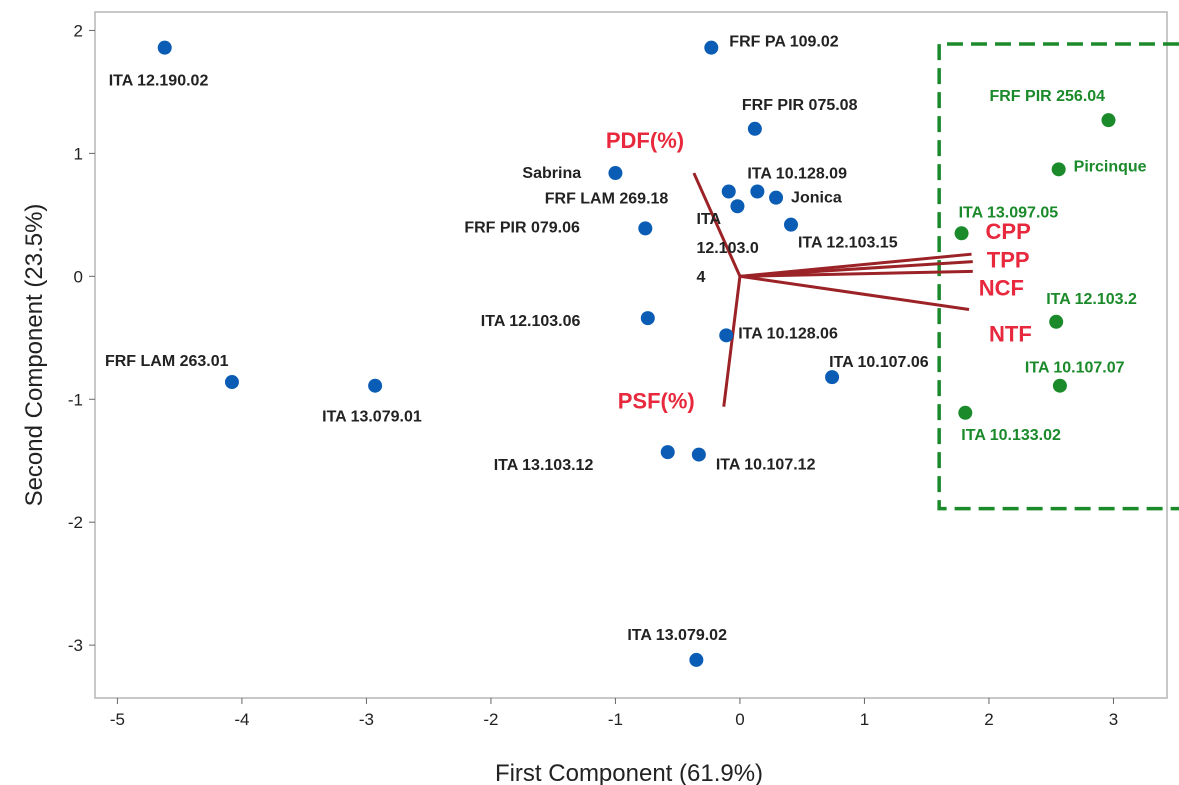 Image resolution: width=1179 pixels, height=785 pixels. What do you see at coordinates (78, 153) in the screenshot?
I see `y-tick-label: 1` at bounding box center [78, 153].